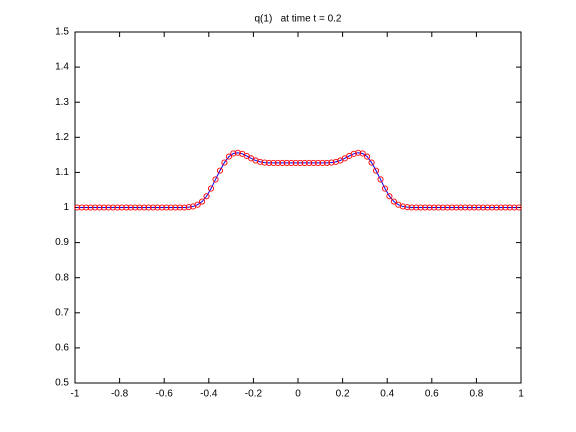 The height and width of the screenshot is (432, 576). I want to click on x-tick-label: 0.6, so click(432, 394).